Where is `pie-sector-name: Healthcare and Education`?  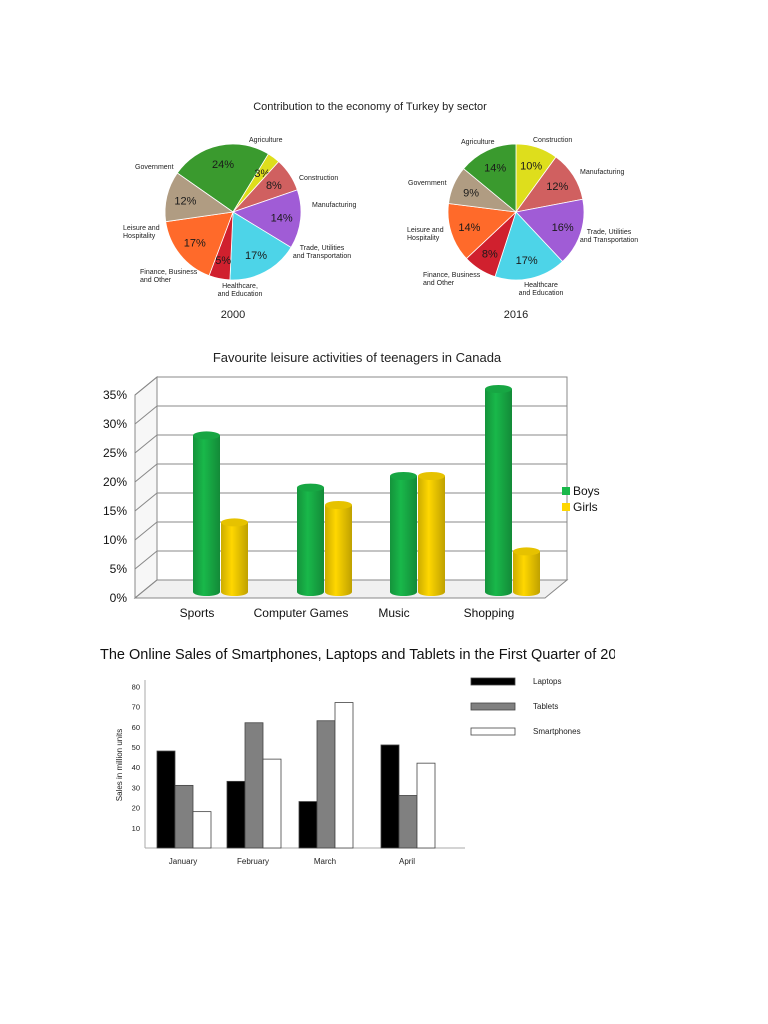
pie-sector-name: Healthcare and Education is located at coordinates (541, 289).